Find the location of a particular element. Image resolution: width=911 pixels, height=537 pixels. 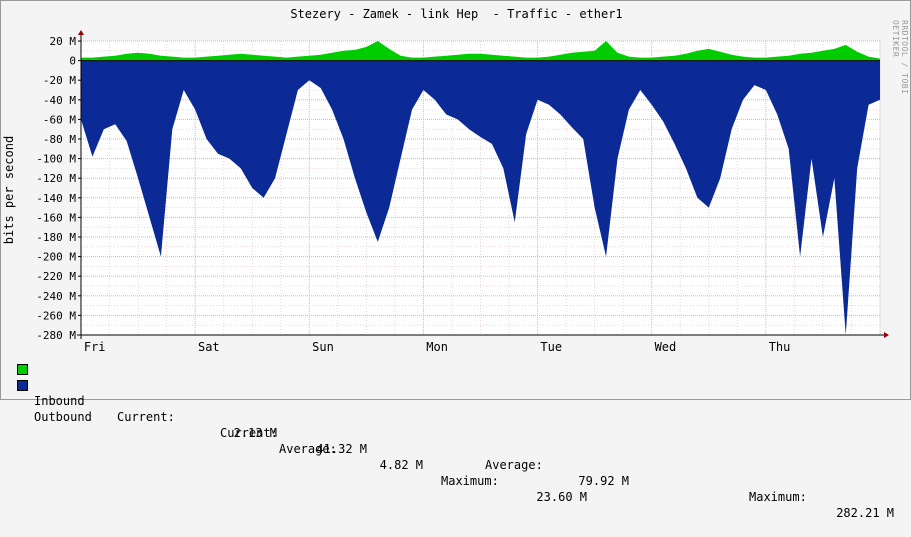

outbound-name: Outbound is located at coordinates (63, 417).